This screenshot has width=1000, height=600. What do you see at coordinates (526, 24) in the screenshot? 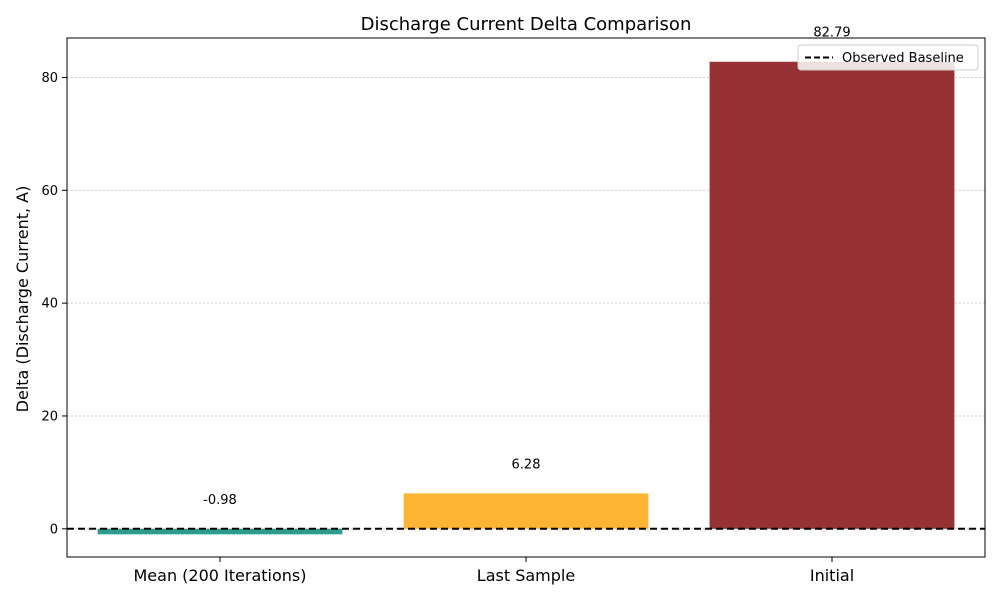
I see `chart-title: Discharge Current Delta Comparison` at bounding box center [526, 24].